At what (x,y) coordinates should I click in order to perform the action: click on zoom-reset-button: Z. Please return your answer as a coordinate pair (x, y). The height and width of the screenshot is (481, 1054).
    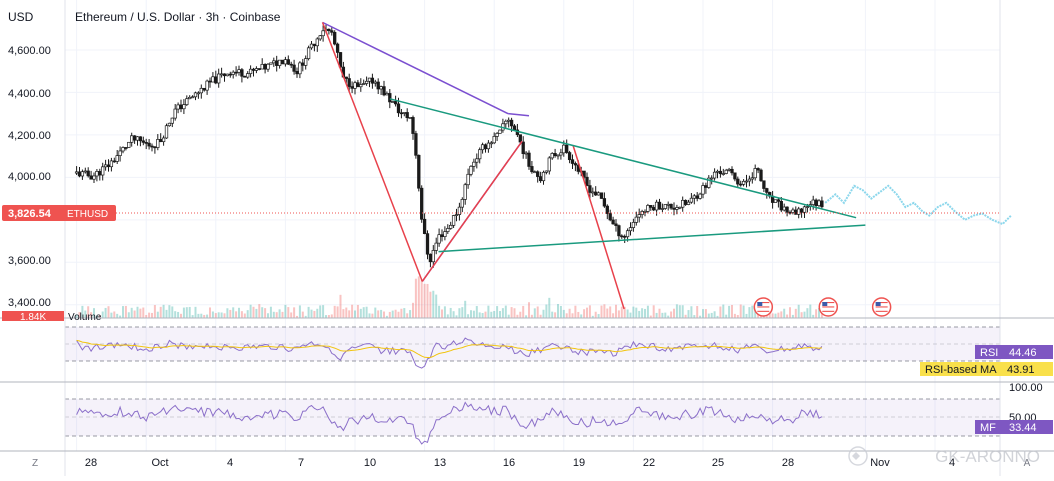
    Looking at the image, I should click on (35, 463).